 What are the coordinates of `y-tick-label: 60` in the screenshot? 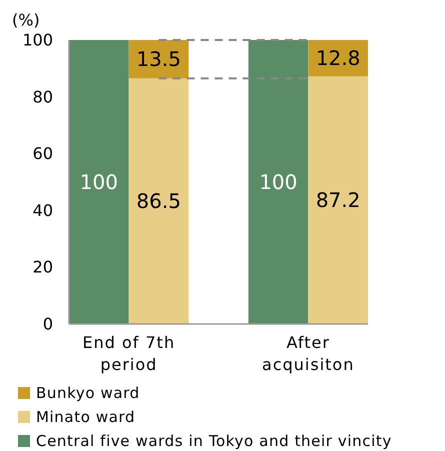 It's located at (42, 154).